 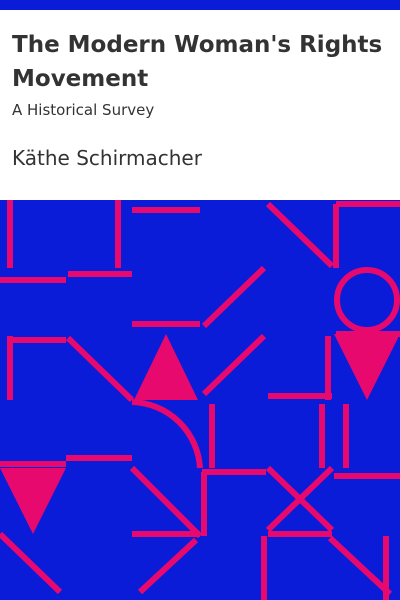 I want to click on book-subtitle: A Historical Survey, so click(x=83, y=110).